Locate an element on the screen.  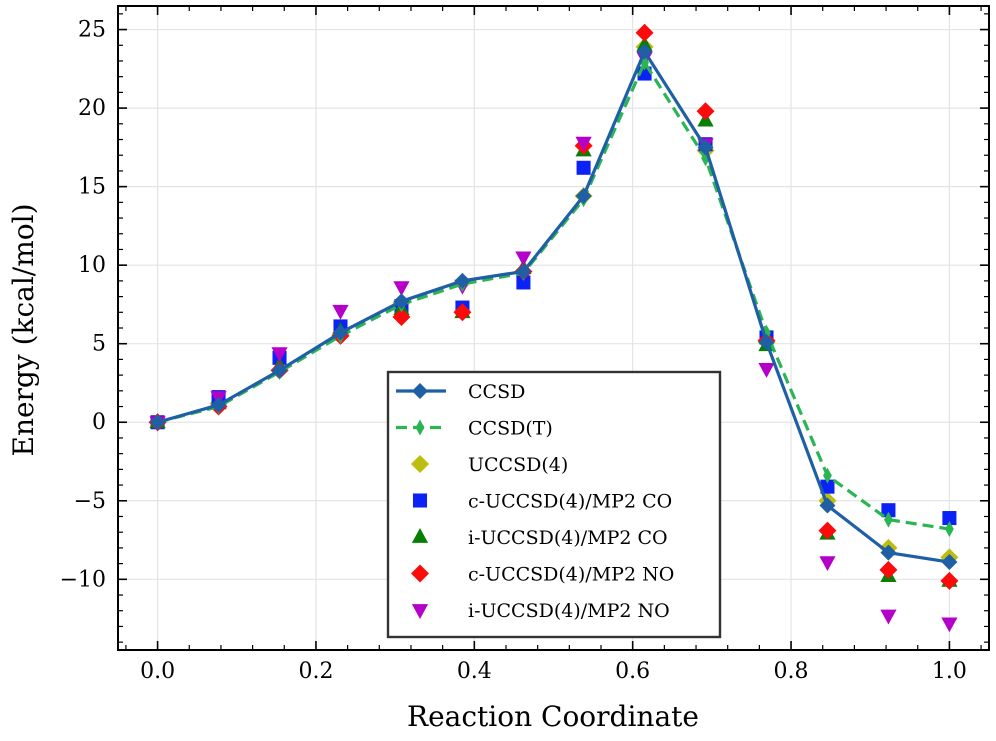
legend-box is located at coordinates (554, 504).